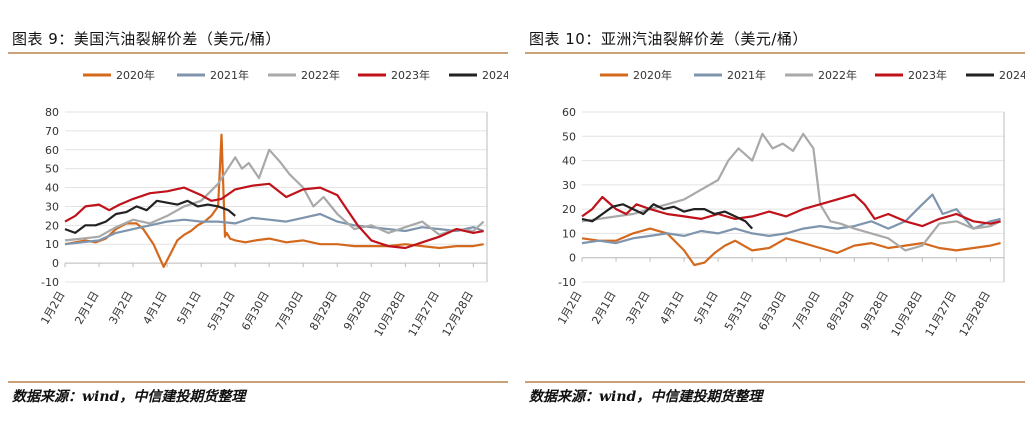  Describe the element at coordinates (52, 112) in the screenshot. I see `y-tick-label: 80` at that location.